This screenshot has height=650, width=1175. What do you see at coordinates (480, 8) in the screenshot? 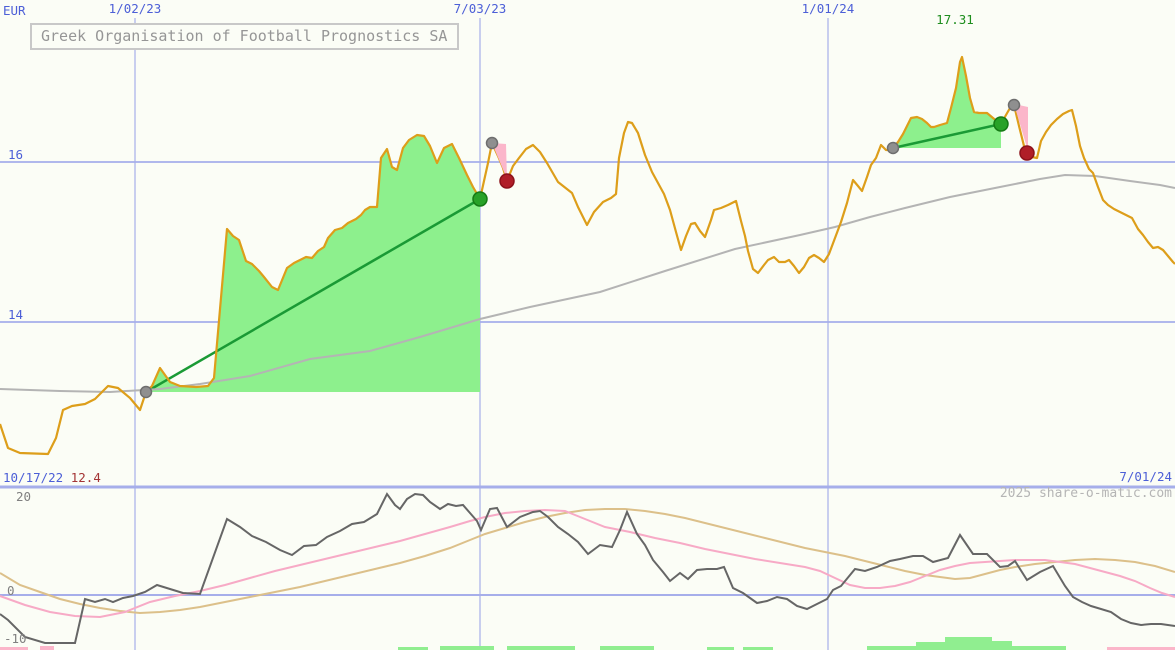
I see `x-axis-label-2: 7/03/23` at bounding box center [480, 8].